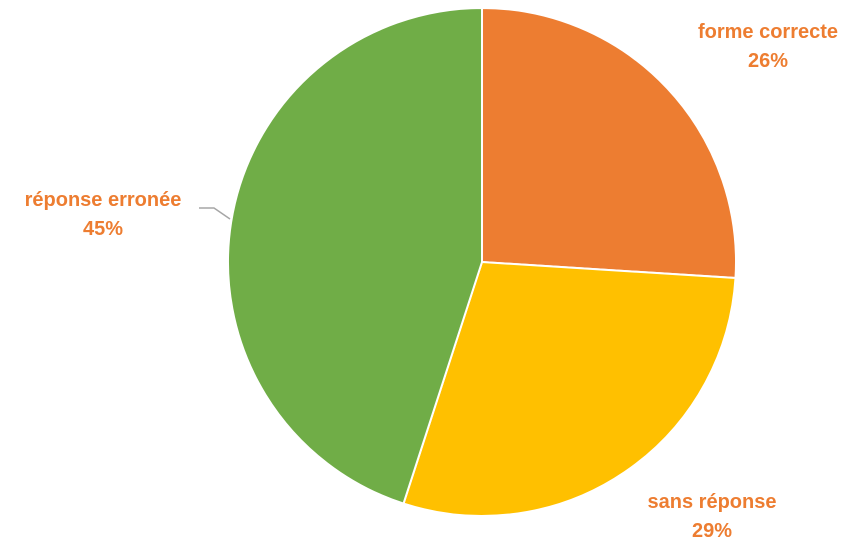 The width and height of the screenshot is (856, 548). Describe the element at coordinates (712, 516) in the screenshot. I see `data-label-sans-reponse: sans réponse 29%` at that location.